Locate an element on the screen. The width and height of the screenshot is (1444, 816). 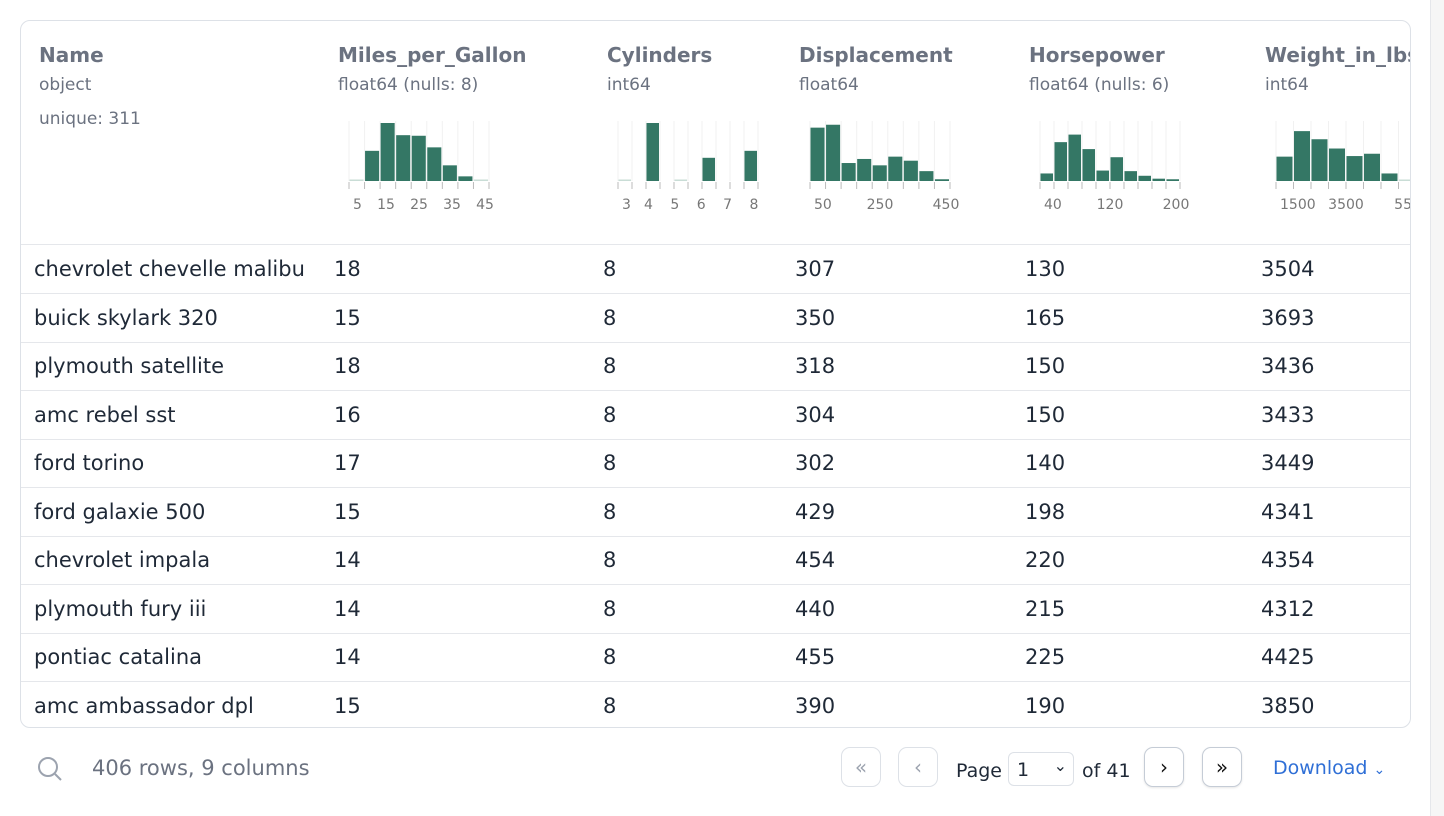
column-name: Miles_per_Gallon is located at coordinates (432, 55).